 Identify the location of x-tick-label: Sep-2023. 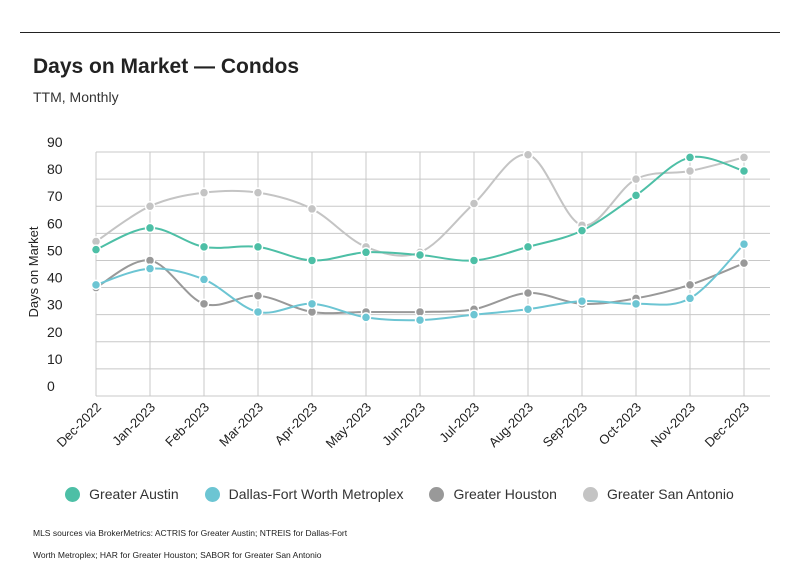
(565, 425).